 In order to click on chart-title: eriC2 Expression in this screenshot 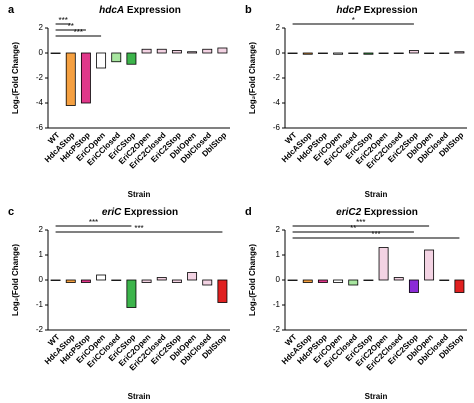, I will do `click(377, 212)`.